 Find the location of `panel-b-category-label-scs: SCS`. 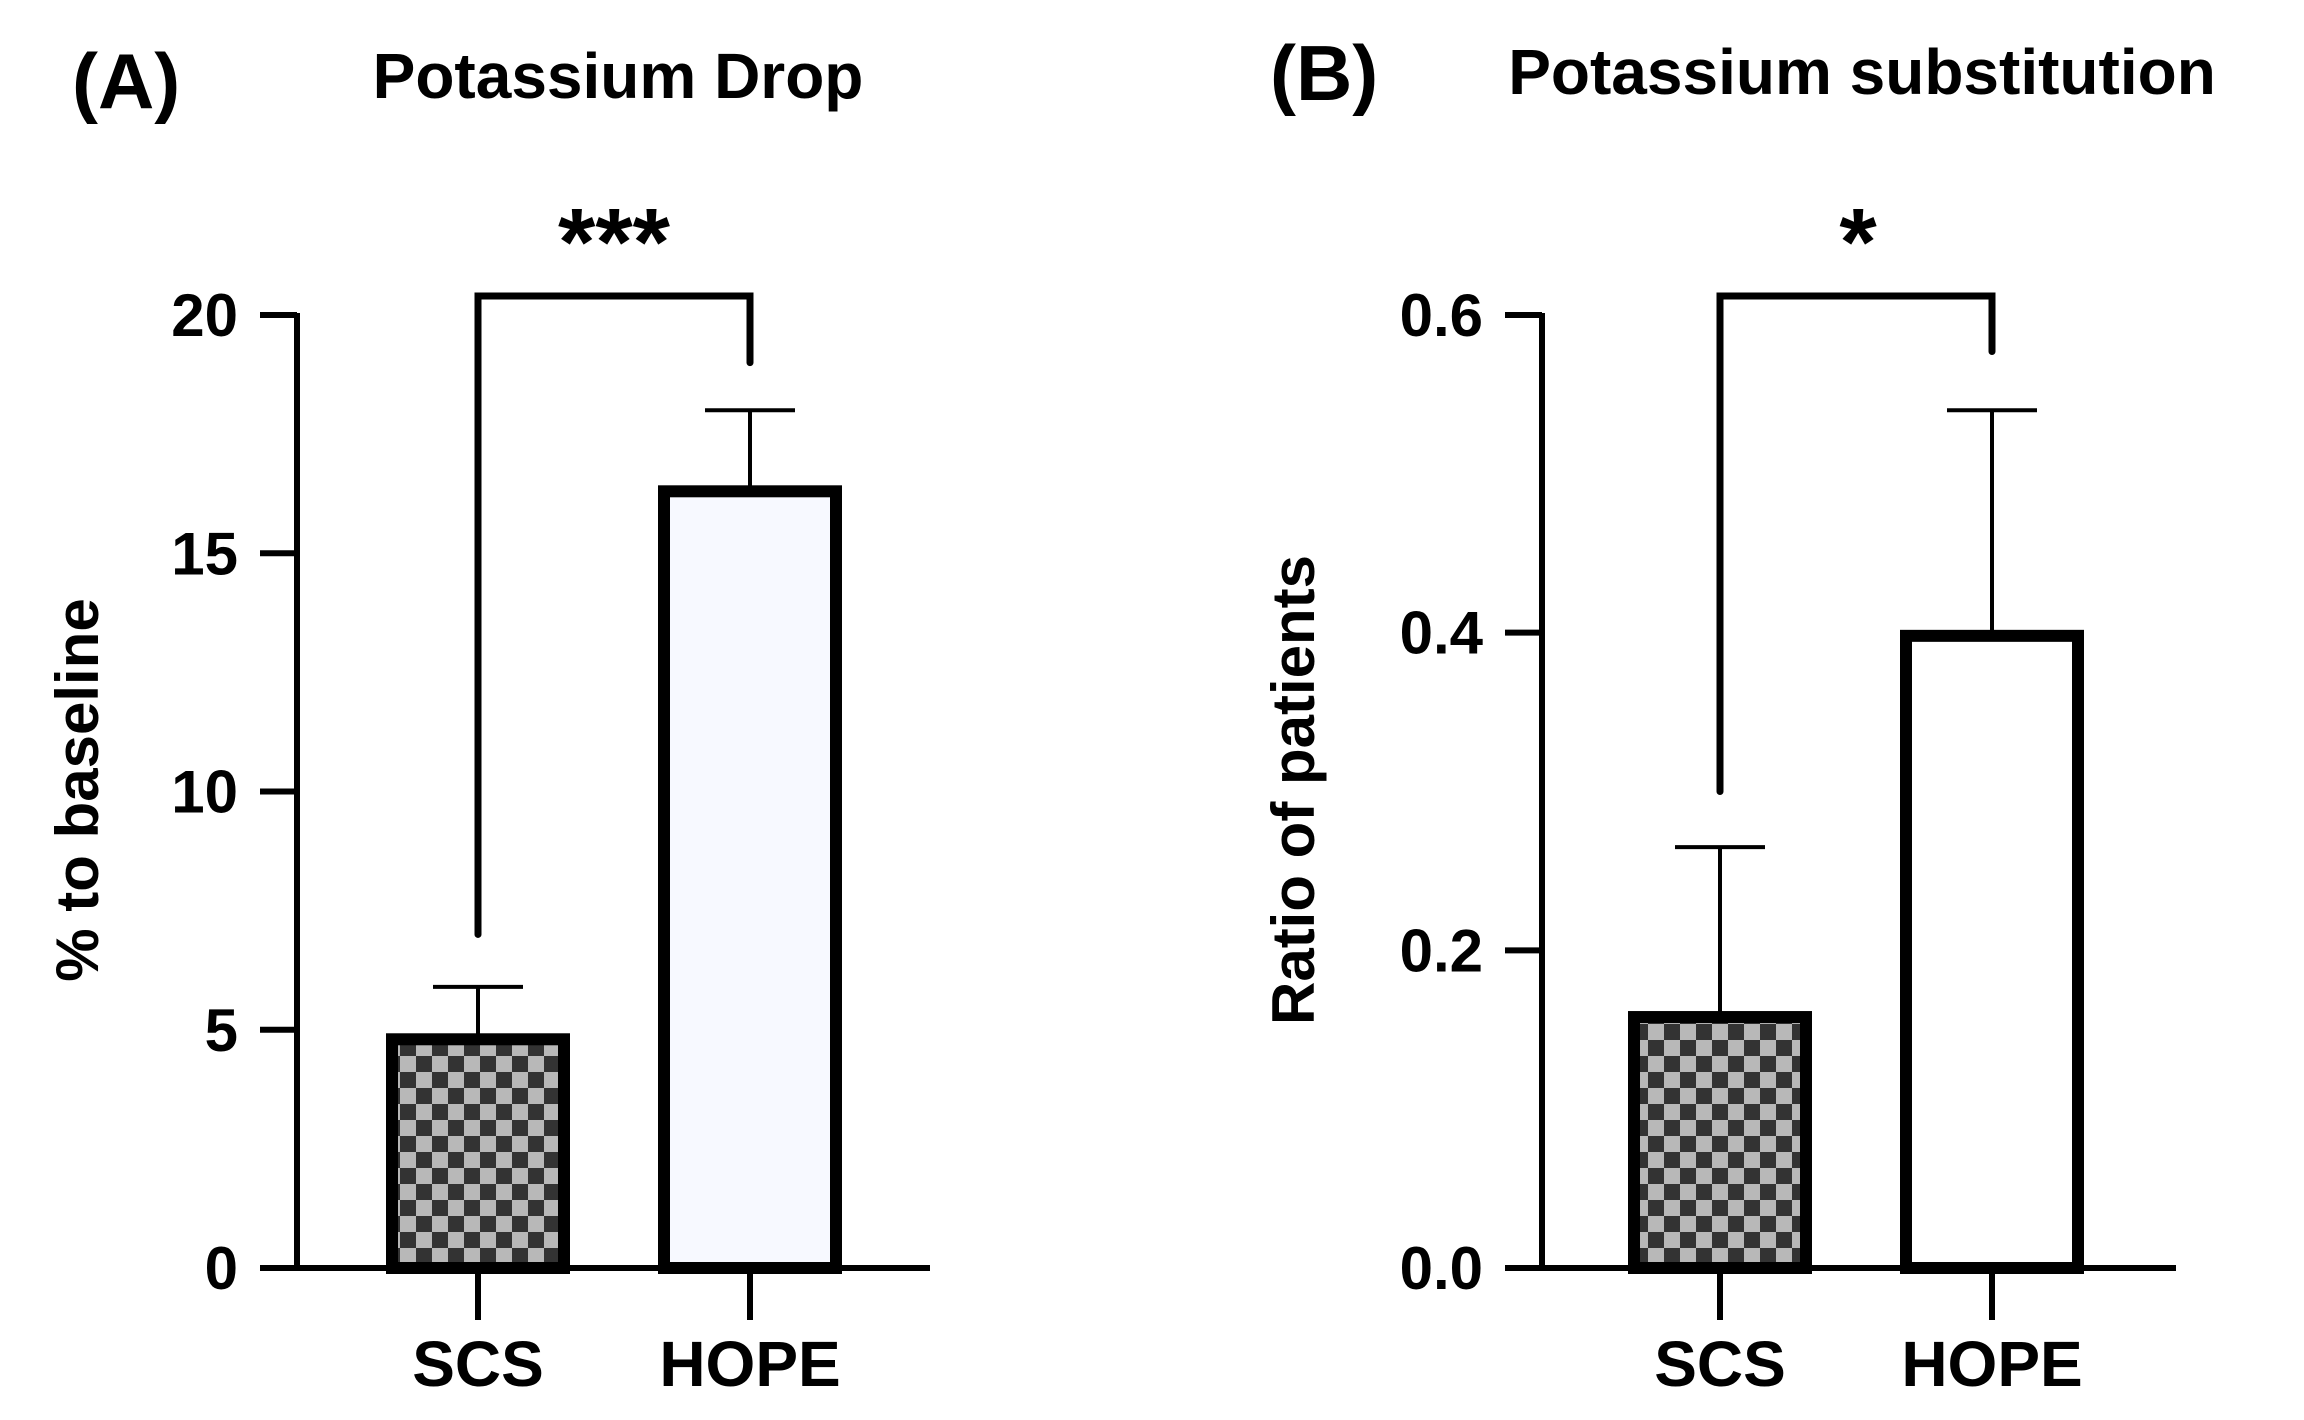

panel-b-category-label-scs: SCS is located at coordinates (1720, 1364).